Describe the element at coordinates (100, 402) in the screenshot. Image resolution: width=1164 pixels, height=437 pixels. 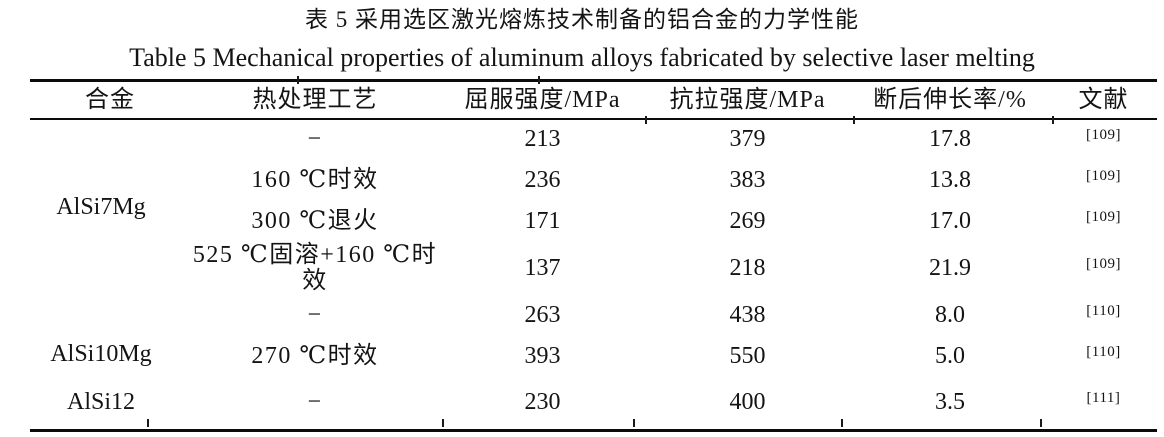
I see `cell-alloy: AlSi12` at that location.